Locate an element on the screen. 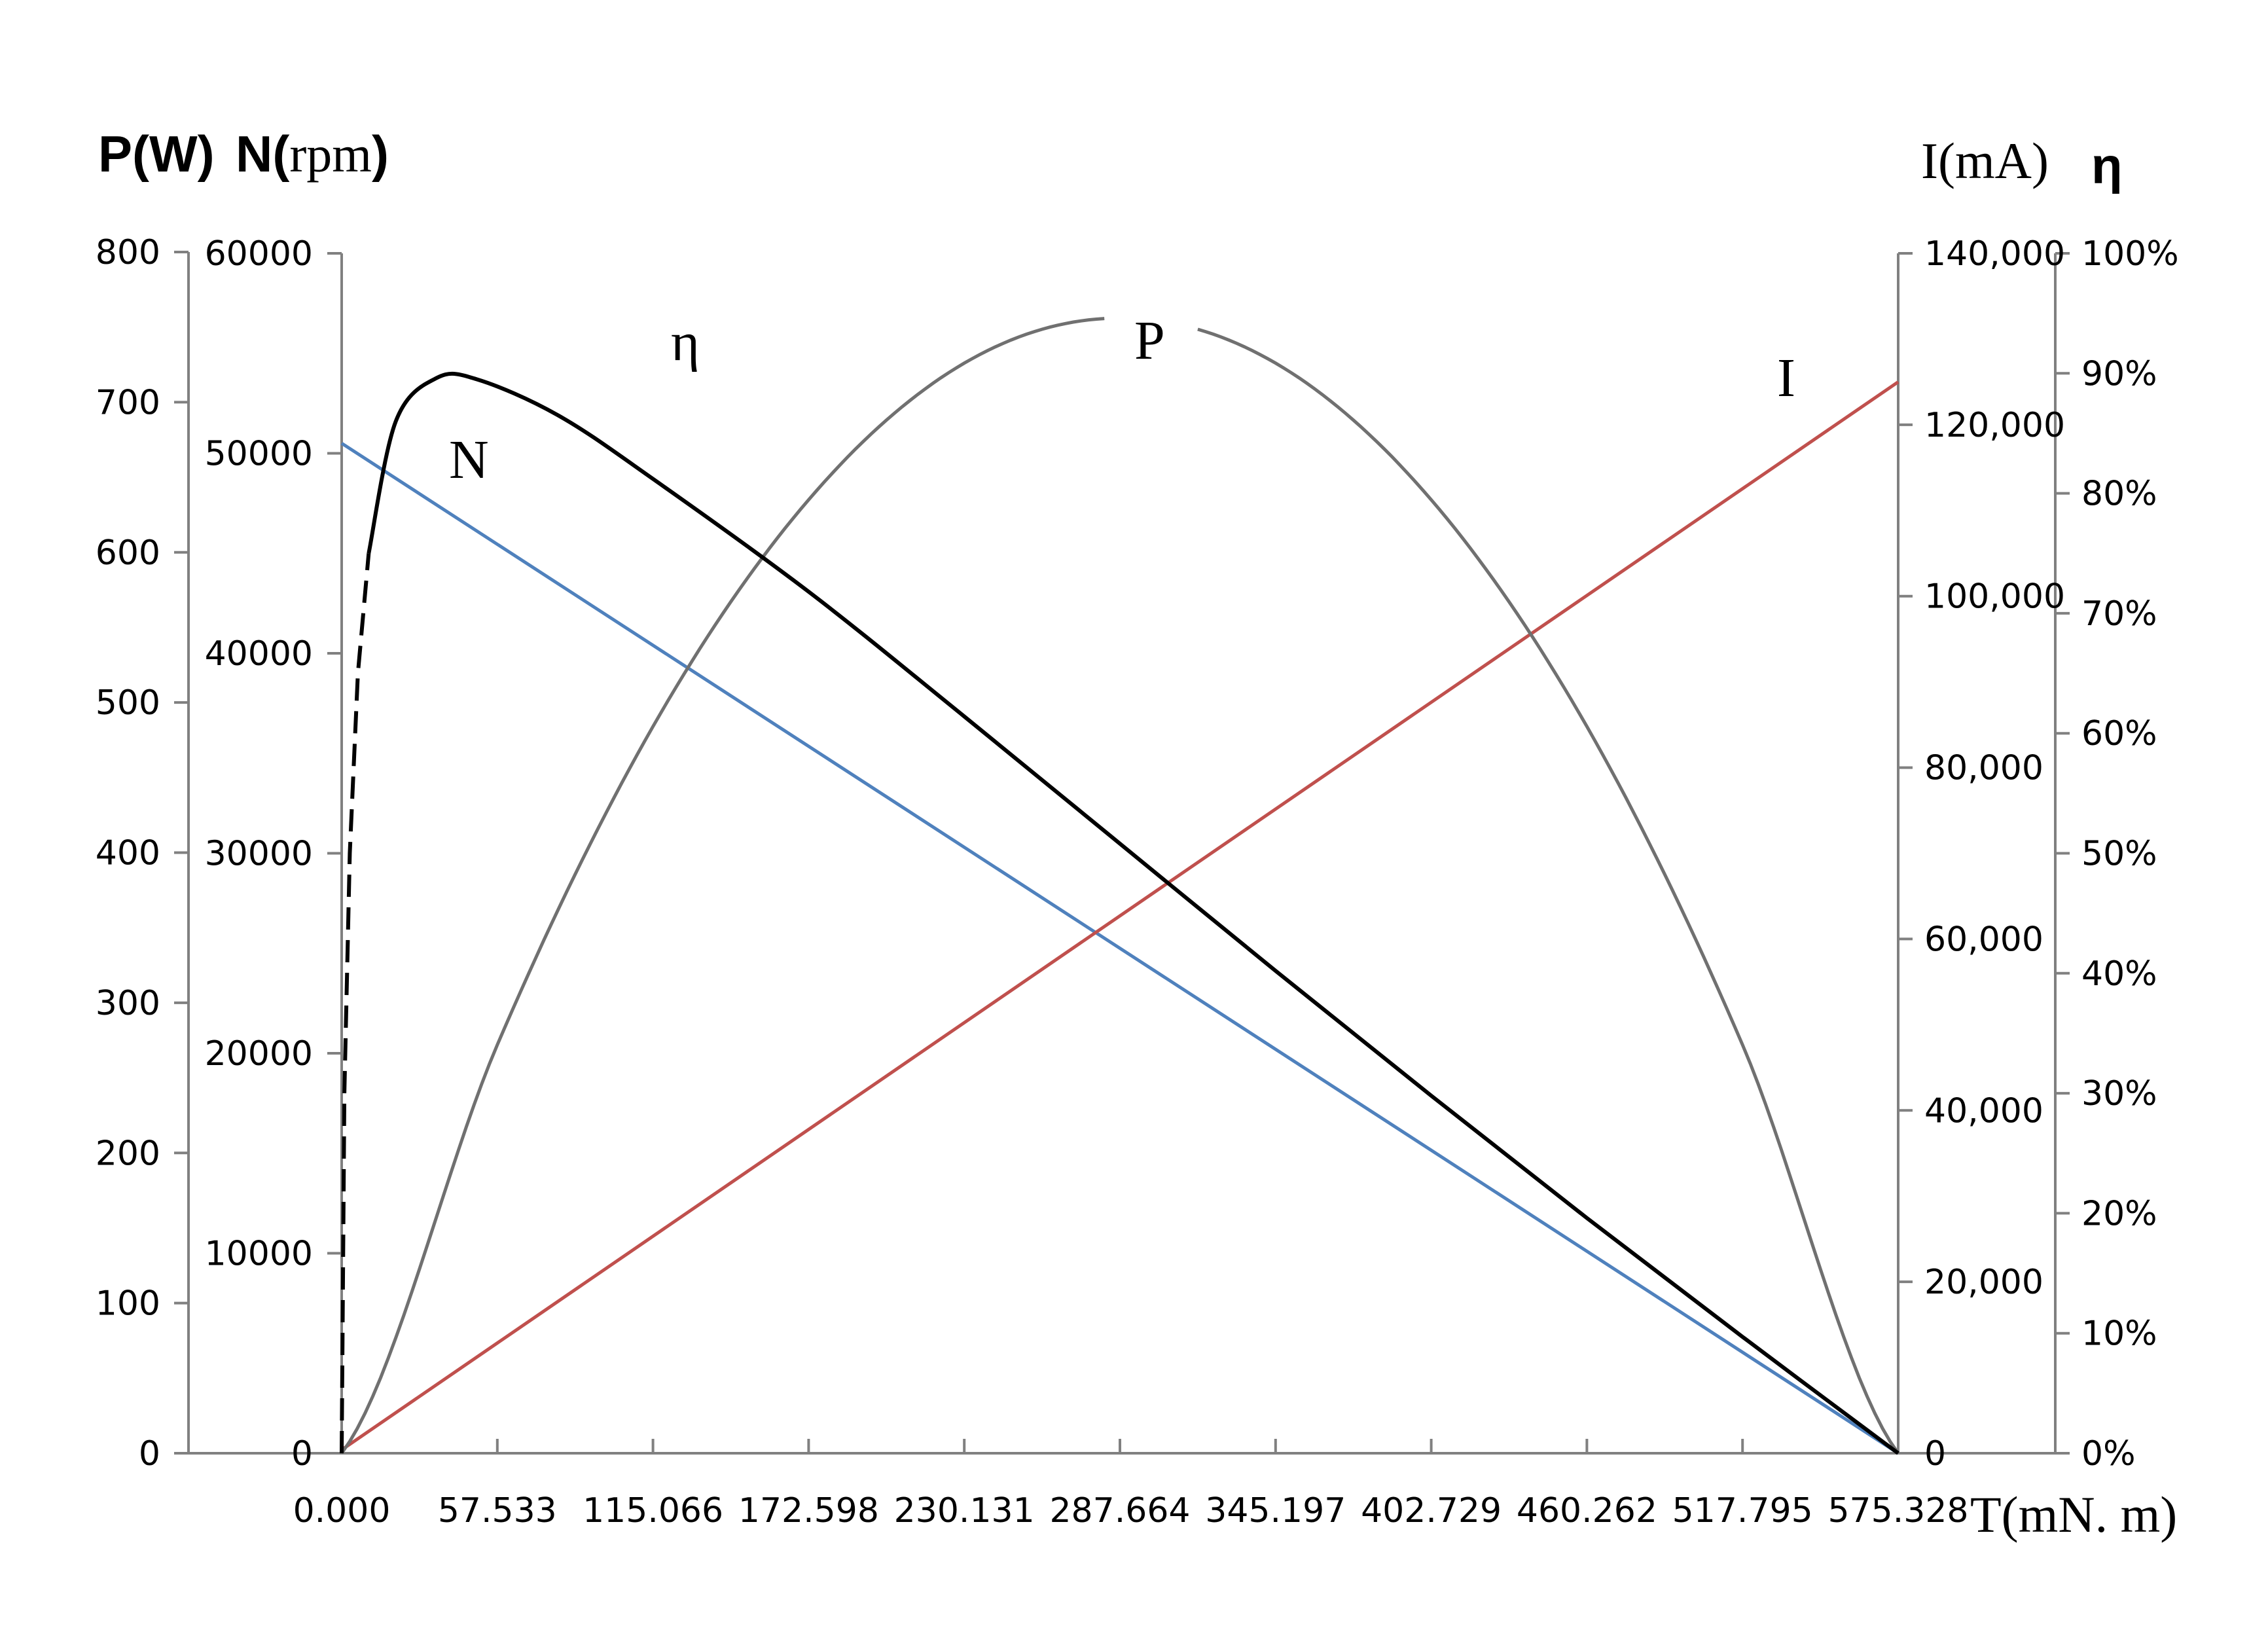  current-tick-label: 0 is located at coordinates (1935, 1454).